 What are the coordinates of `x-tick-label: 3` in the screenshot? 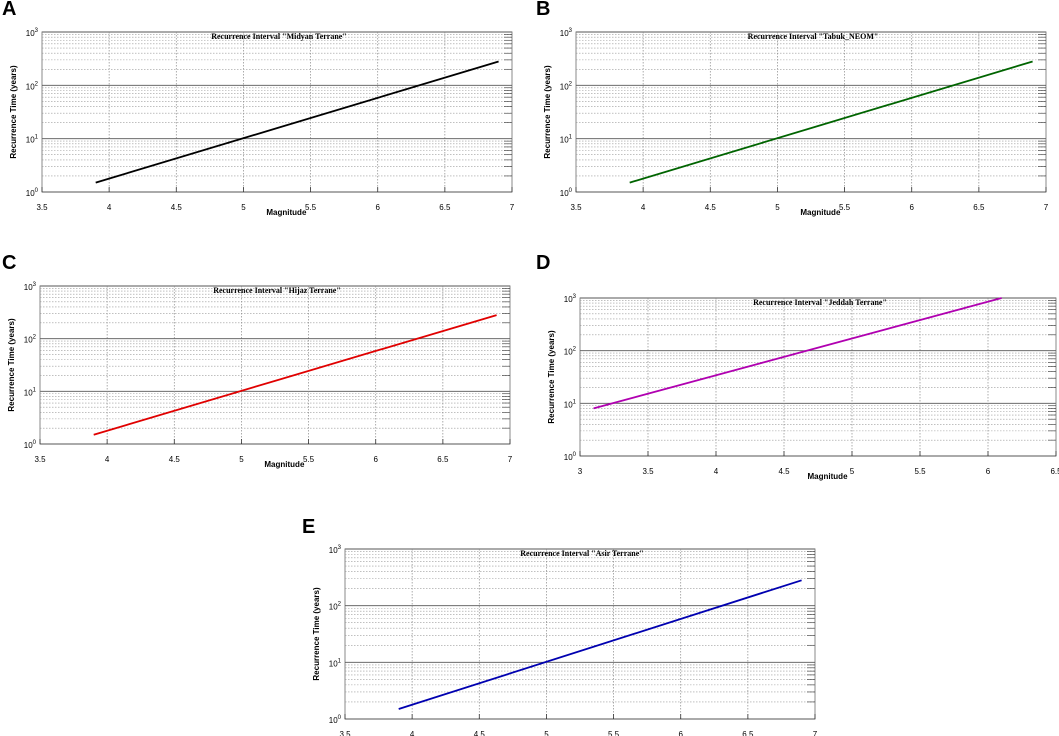 It's located at (580, 471).